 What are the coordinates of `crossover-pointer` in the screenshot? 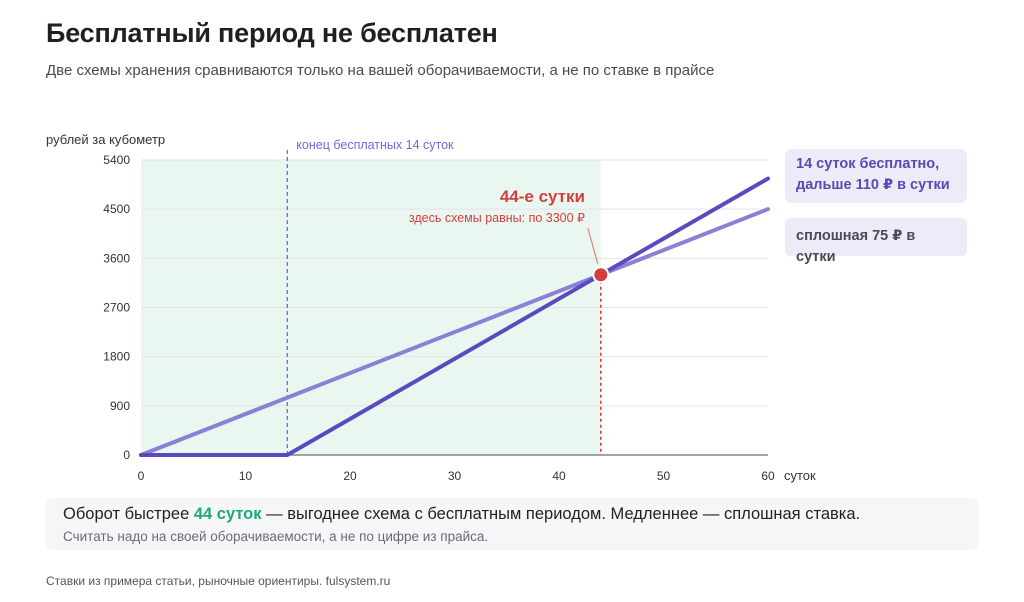 It's located at (593, 245).